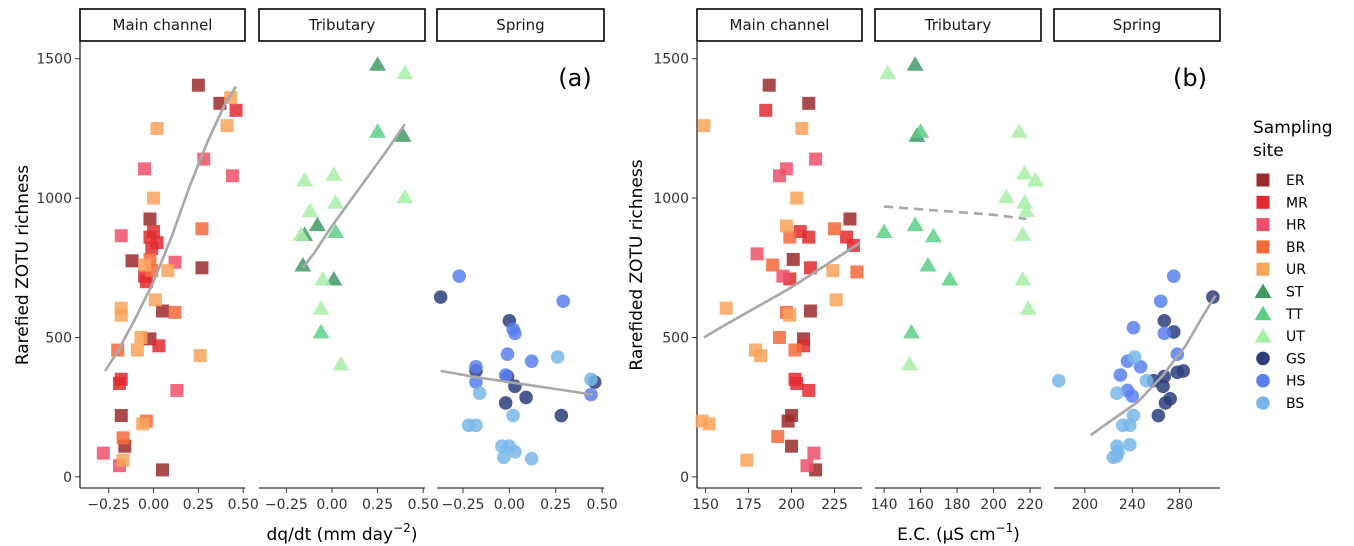 The width and height of the screenshot is (1354, 546). Describe the element at coordinates (1295, 293) in the screenshot. I see `legend-label: ST` at that location.